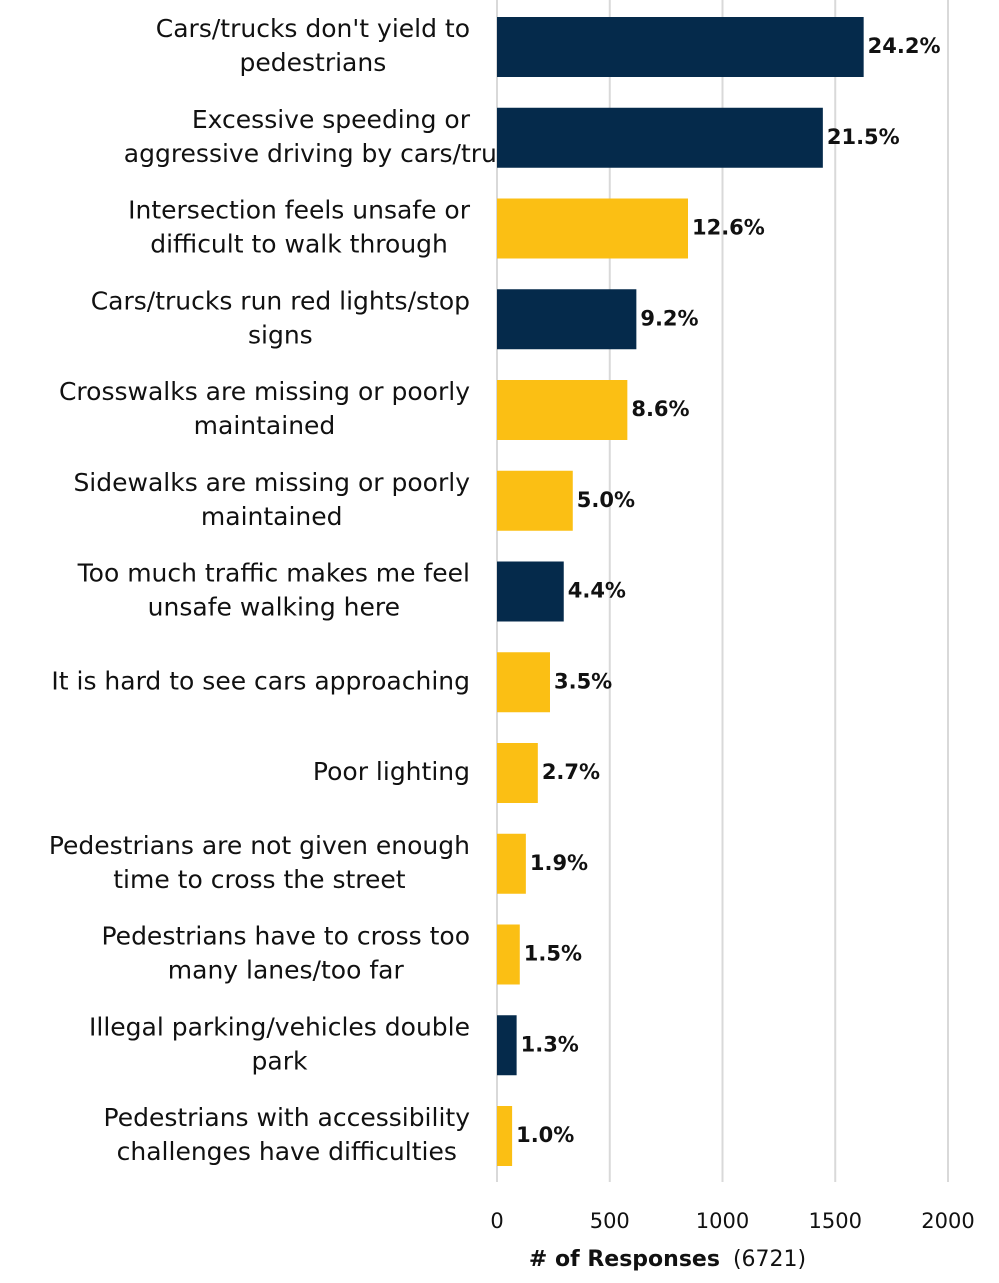 The width and height of the screenshot is (999, 1283). I want to click on x-axis-label: # of Responses (6721), so click(667, 1259).